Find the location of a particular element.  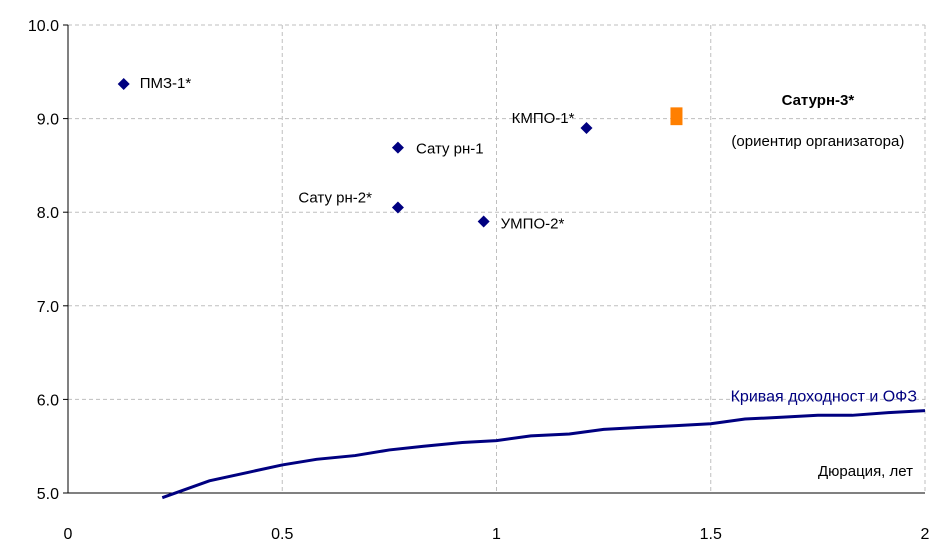

x-tick-label: 0 is located at coordinates (68, 534).